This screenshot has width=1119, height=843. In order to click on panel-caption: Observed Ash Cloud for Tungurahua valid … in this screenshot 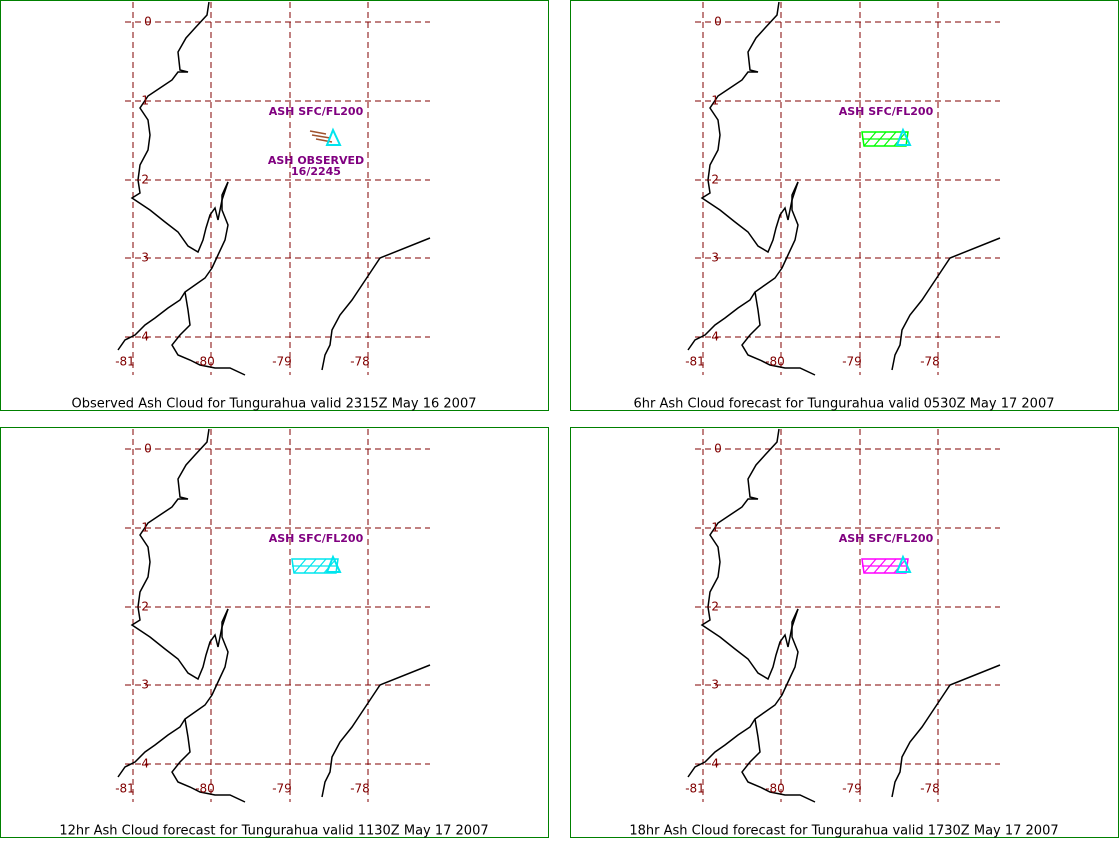, I will do `click(274, 404)`.